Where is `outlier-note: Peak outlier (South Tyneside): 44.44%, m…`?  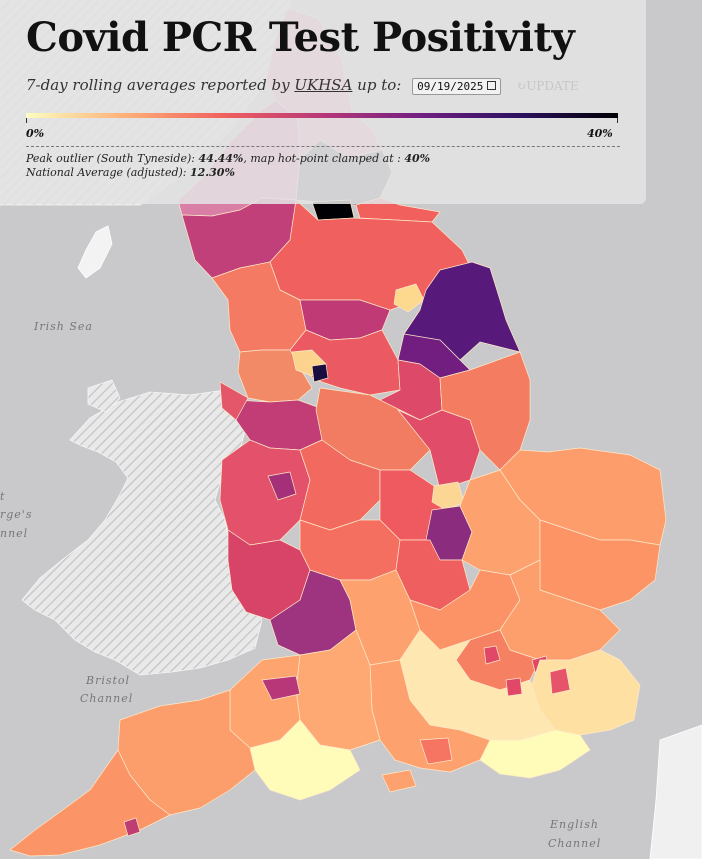 outlier-note: Peak outlier (South Tyneside): 44.44%, m… is located at coordinates (228, 158).